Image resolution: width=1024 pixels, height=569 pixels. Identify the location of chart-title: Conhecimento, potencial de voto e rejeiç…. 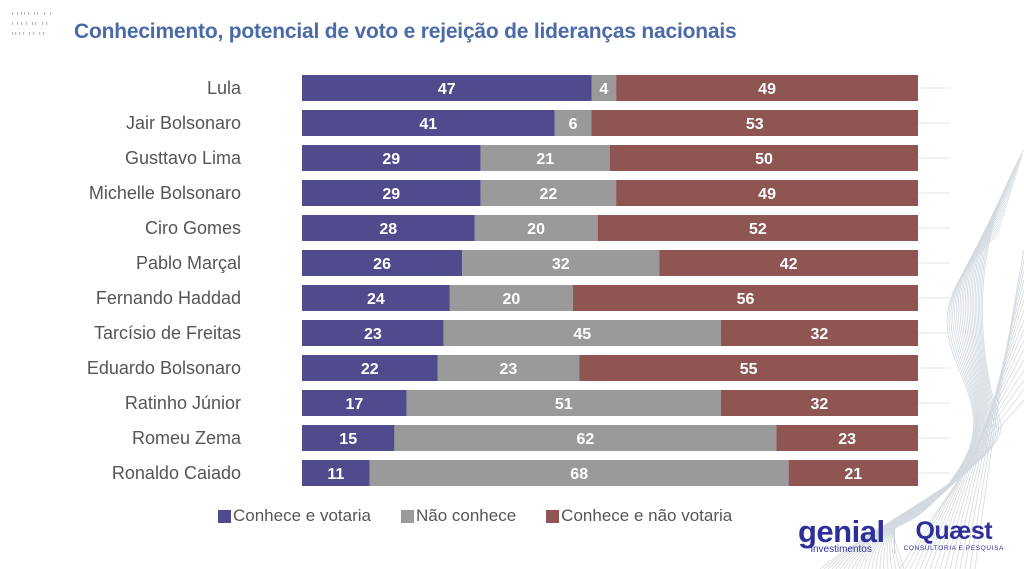
(405, 31).